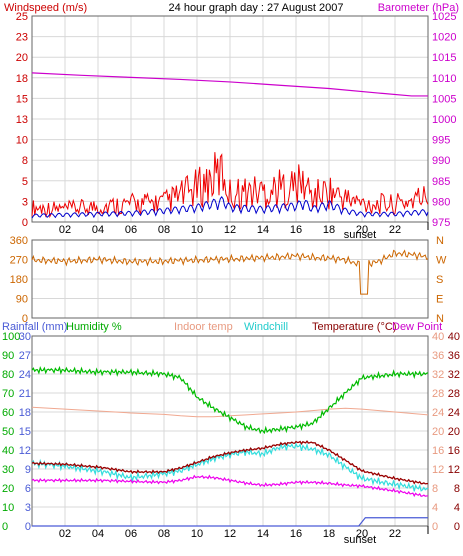  I want to click on indoor-temp-tick: 0, so click(435, 527).